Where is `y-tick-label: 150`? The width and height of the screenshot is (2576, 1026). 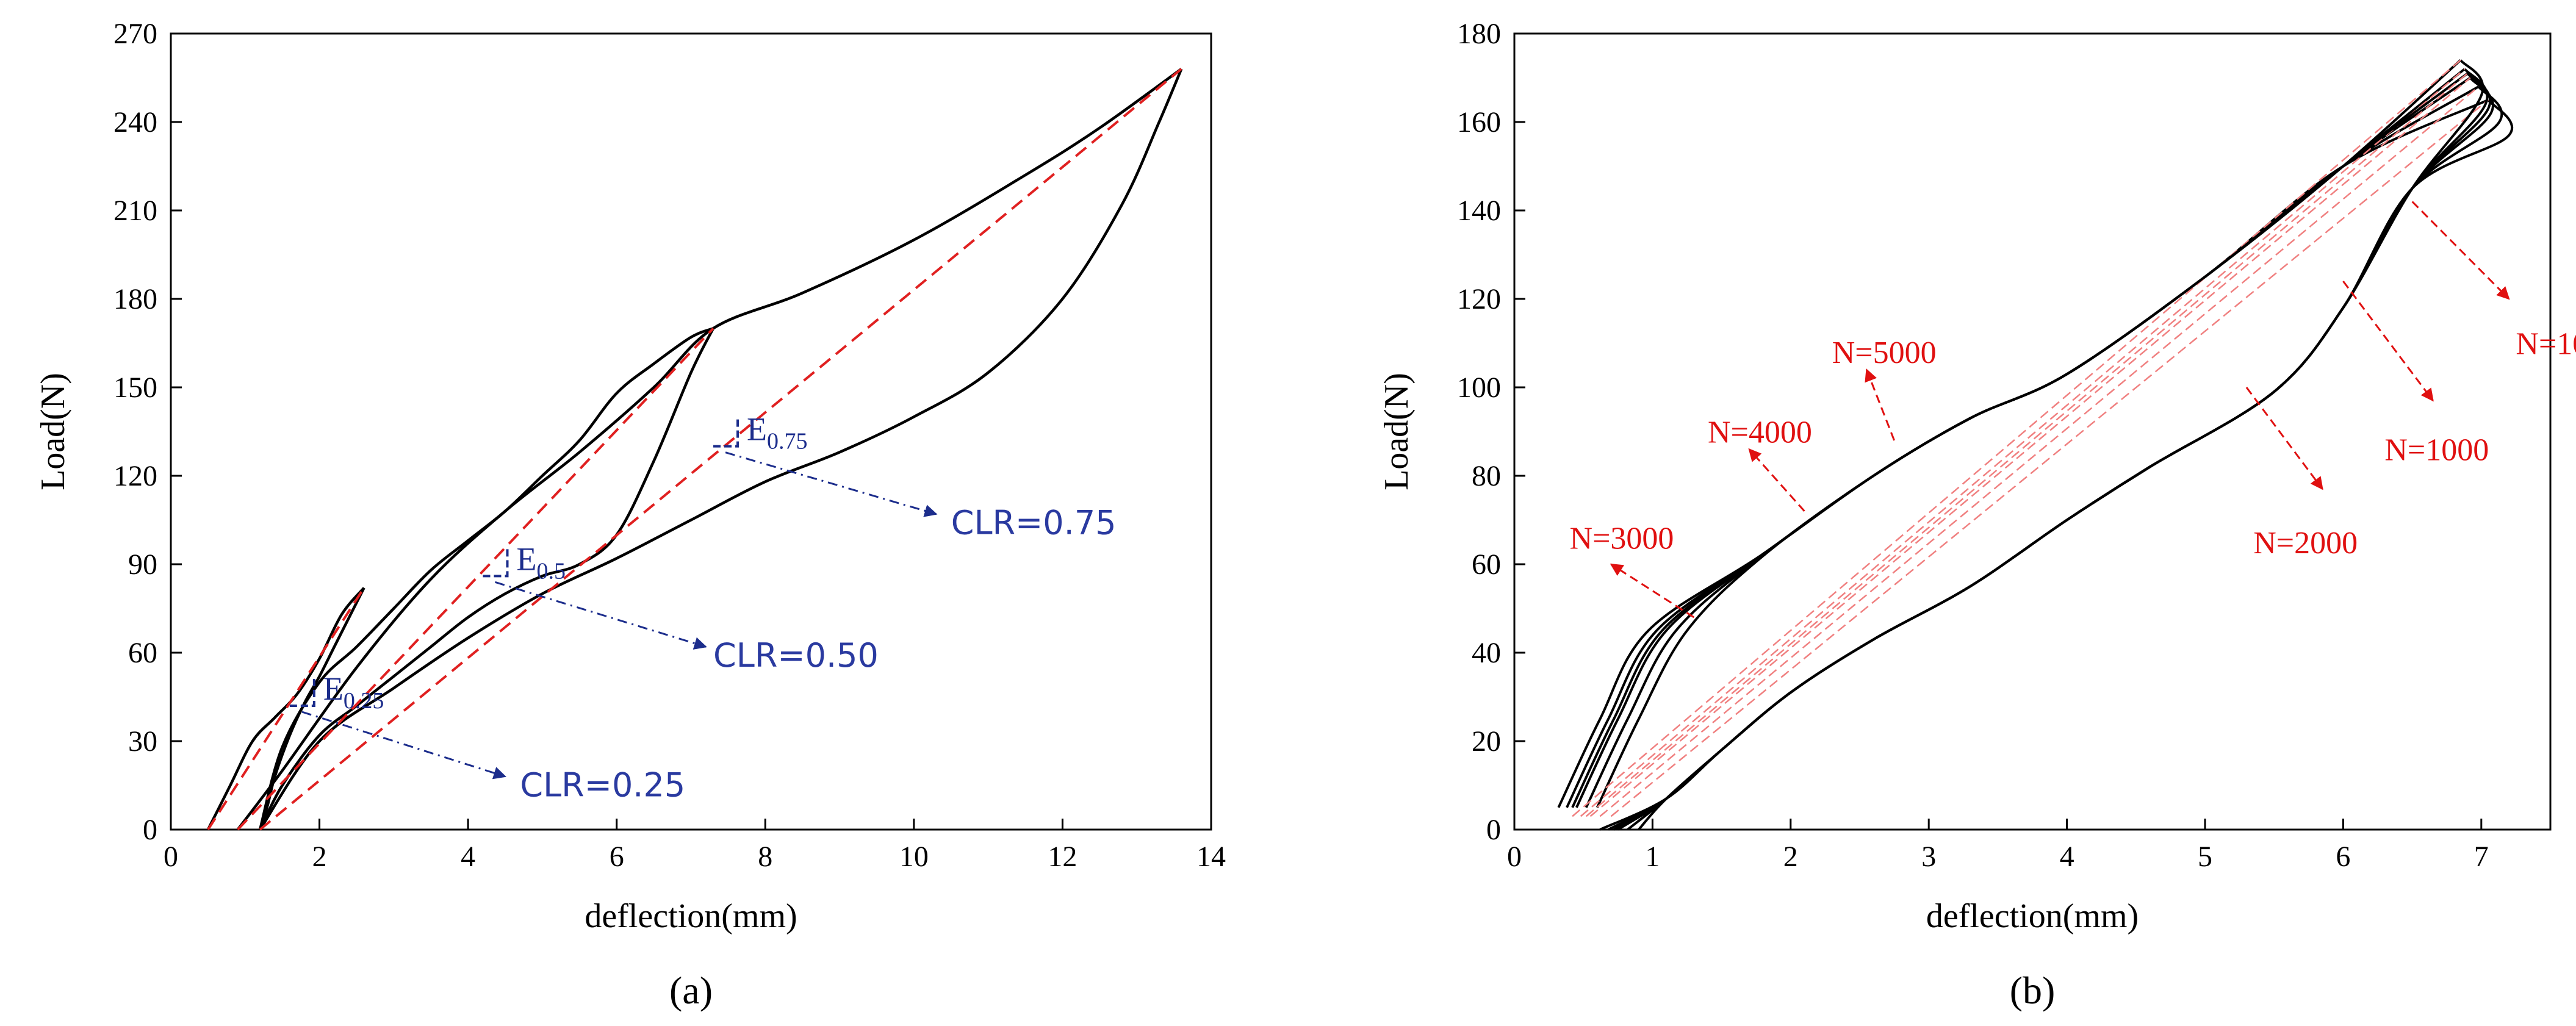
y-tick-label: 150 is located at coordinates (135, 387).